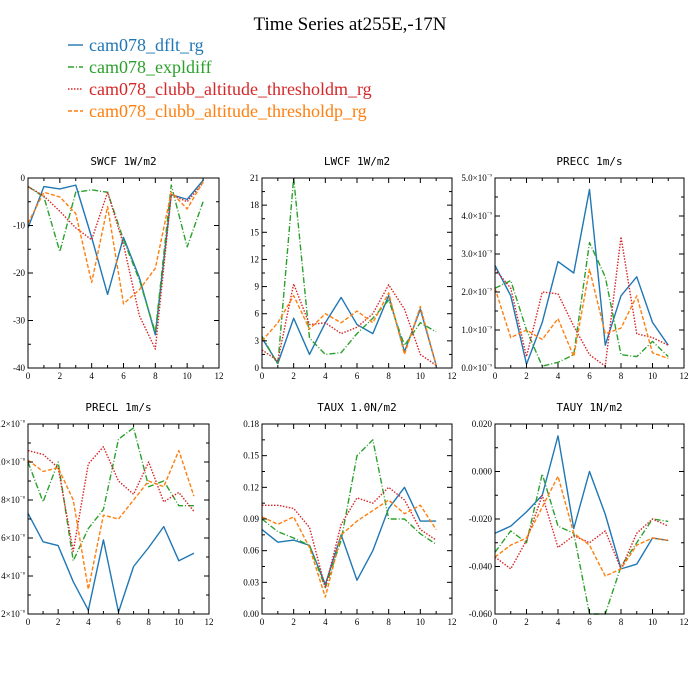  I want to click on y-tick-label: -0.060, so click(481, 614).